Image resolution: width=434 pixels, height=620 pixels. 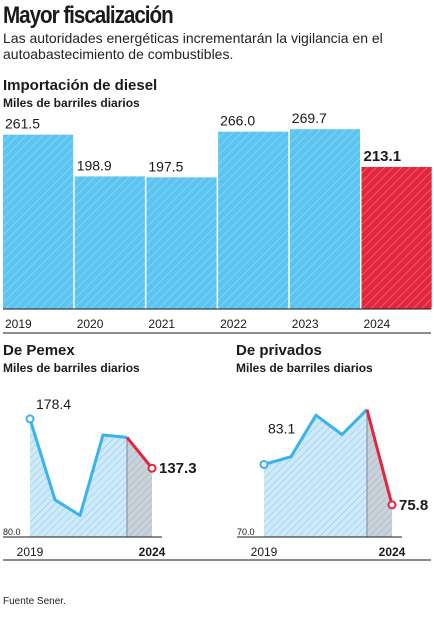 What do you see at coordinates (304, 368) in the screenshot?
I see `privados-chart-units: Miles de barriles diarios` at bounding box center [304, 368].